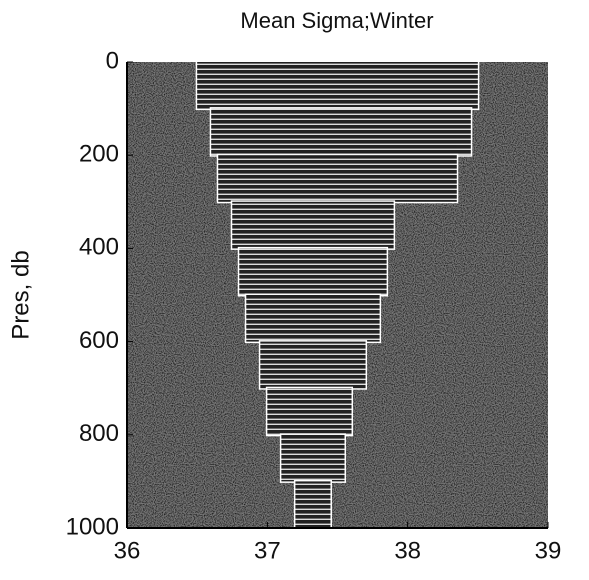 The width and height of the screenshot is (589, 580). Describe the element at coordinates (407, 550) in the screenshot. I see `x-tick-label: 38` at that location.